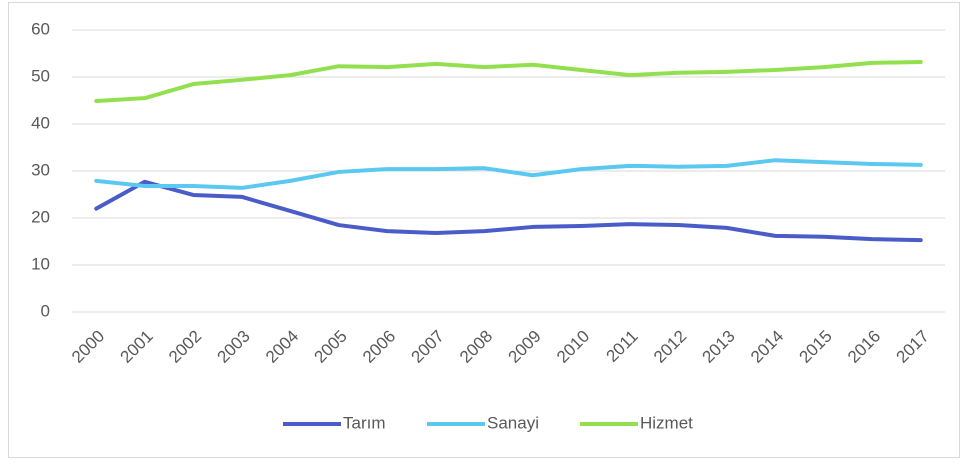 This screenshot has width=968, height=468. Describe the element at coordinates (513, 422) in the screenshot. I see `legend-label: Sanayi` at that location.